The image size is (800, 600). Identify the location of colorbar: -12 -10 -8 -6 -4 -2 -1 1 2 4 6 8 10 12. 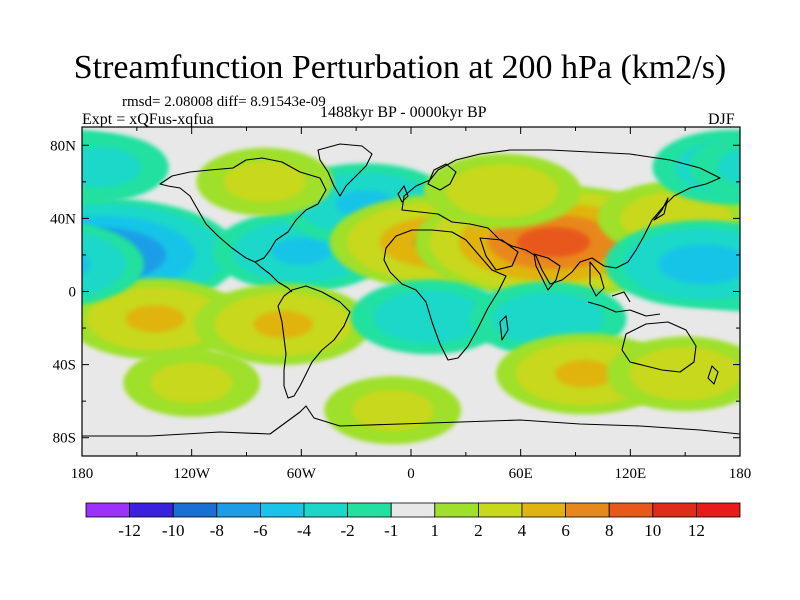
(413, 521).